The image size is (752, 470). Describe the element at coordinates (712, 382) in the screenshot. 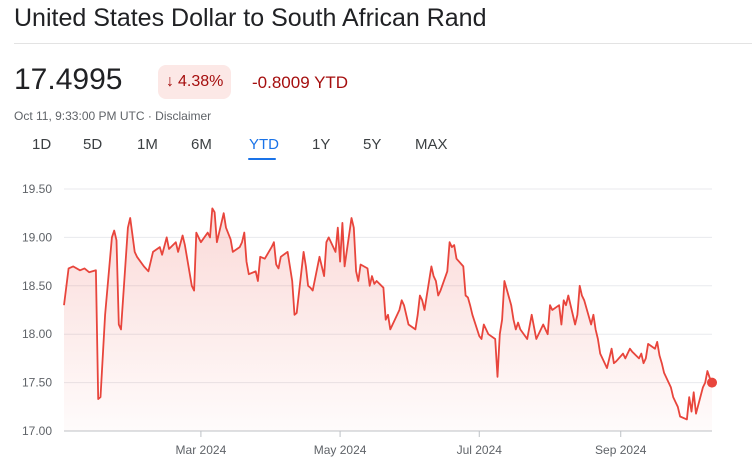

I see `current-price-marker` at that location.